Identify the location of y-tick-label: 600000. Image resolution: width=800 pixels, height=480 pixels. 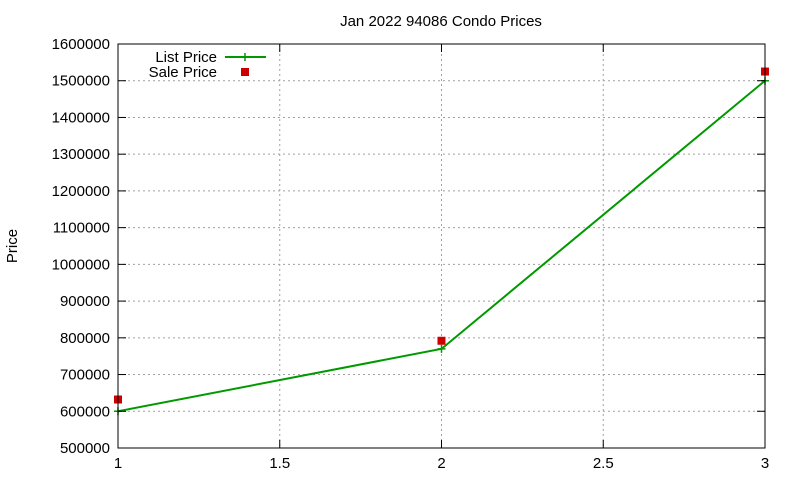
(85, 411).